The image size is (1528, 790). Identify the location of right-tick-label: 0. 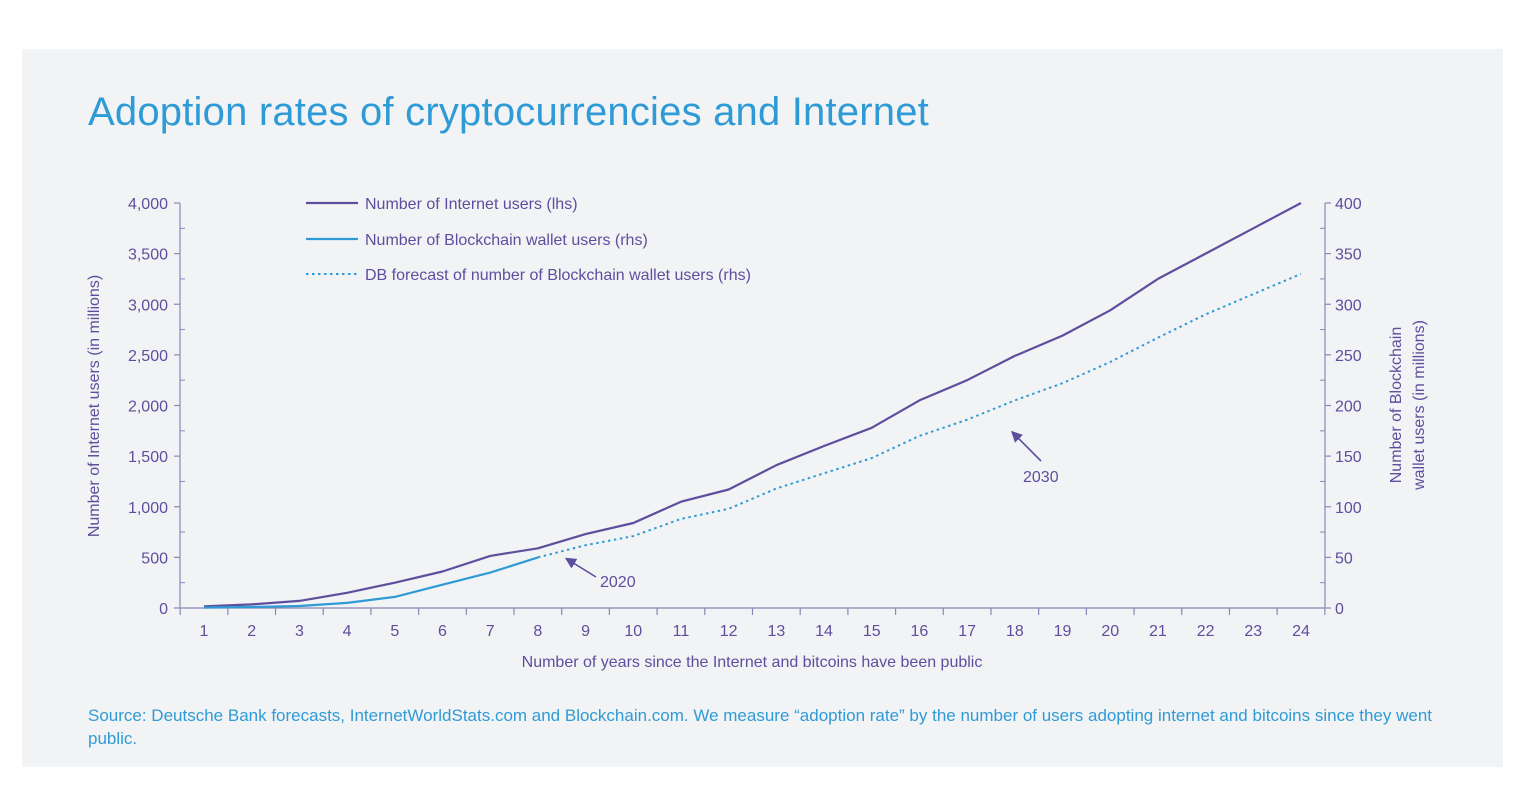
(1339, 609).